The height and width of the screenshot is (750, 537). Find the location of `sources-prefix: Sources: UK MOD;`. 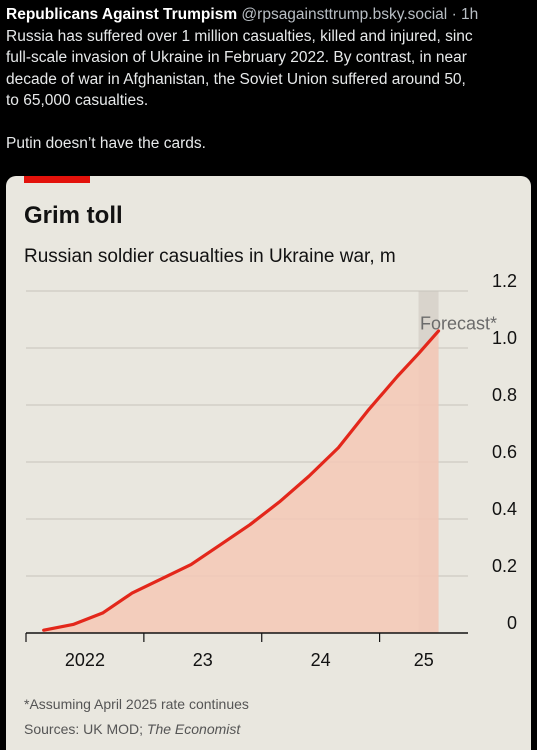

sources-prefix: Sources: UK MOD; is located at coordinates (85, 729).